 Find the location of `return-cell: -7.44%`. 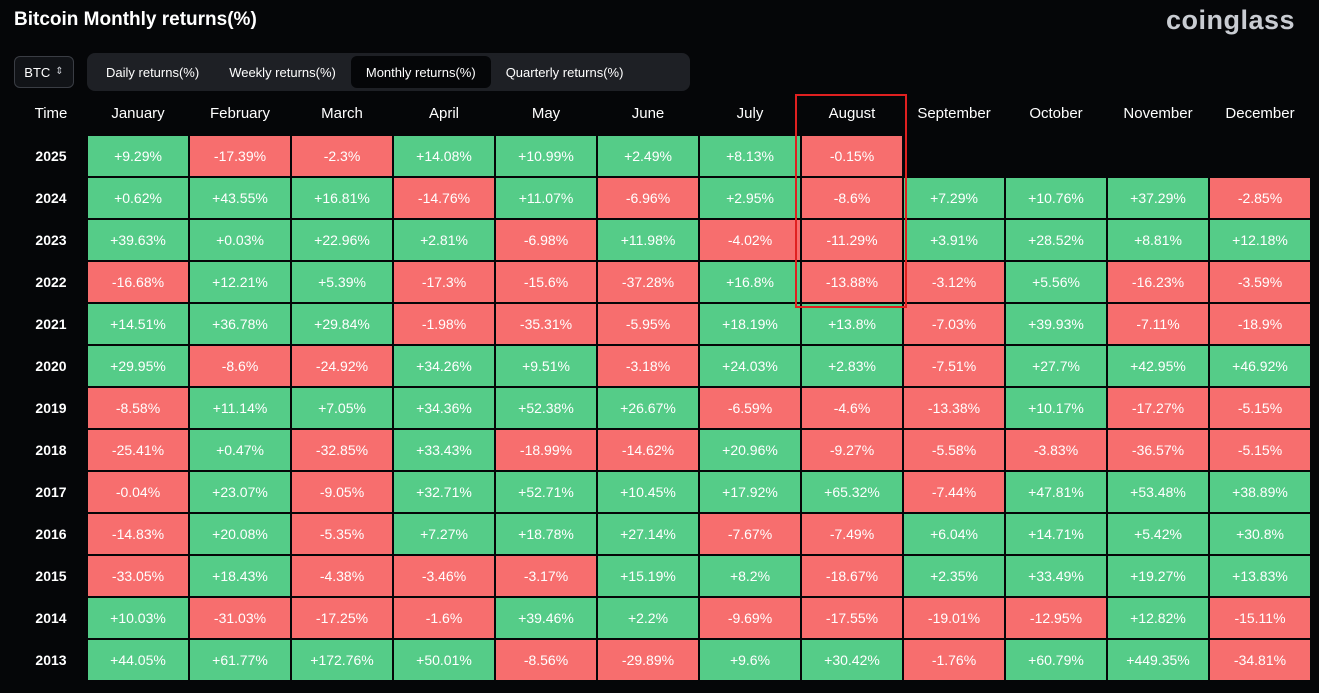

return-cell: -7.44% is located at coordinates (954, 492).